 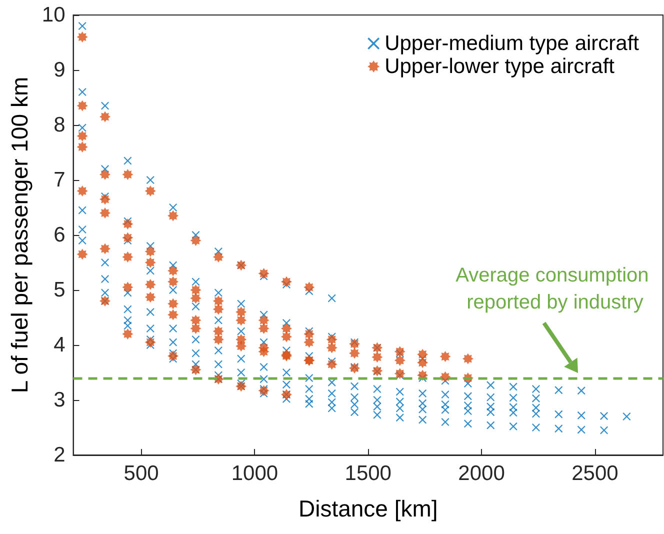 I want to click on y-tick-label: 5, so click(x=60, y=290).